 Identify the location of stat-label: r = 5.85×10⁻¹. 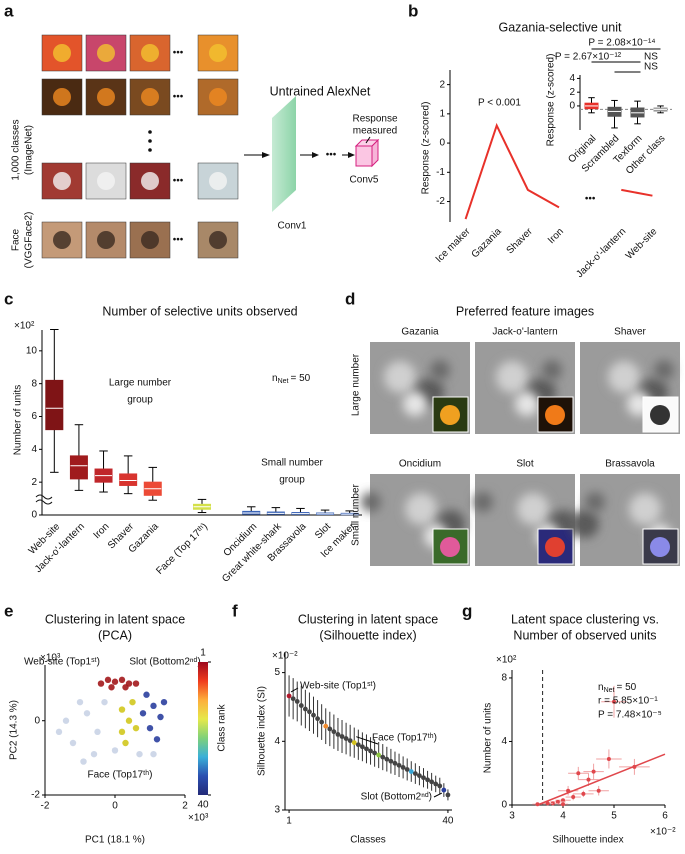
(628, 701).